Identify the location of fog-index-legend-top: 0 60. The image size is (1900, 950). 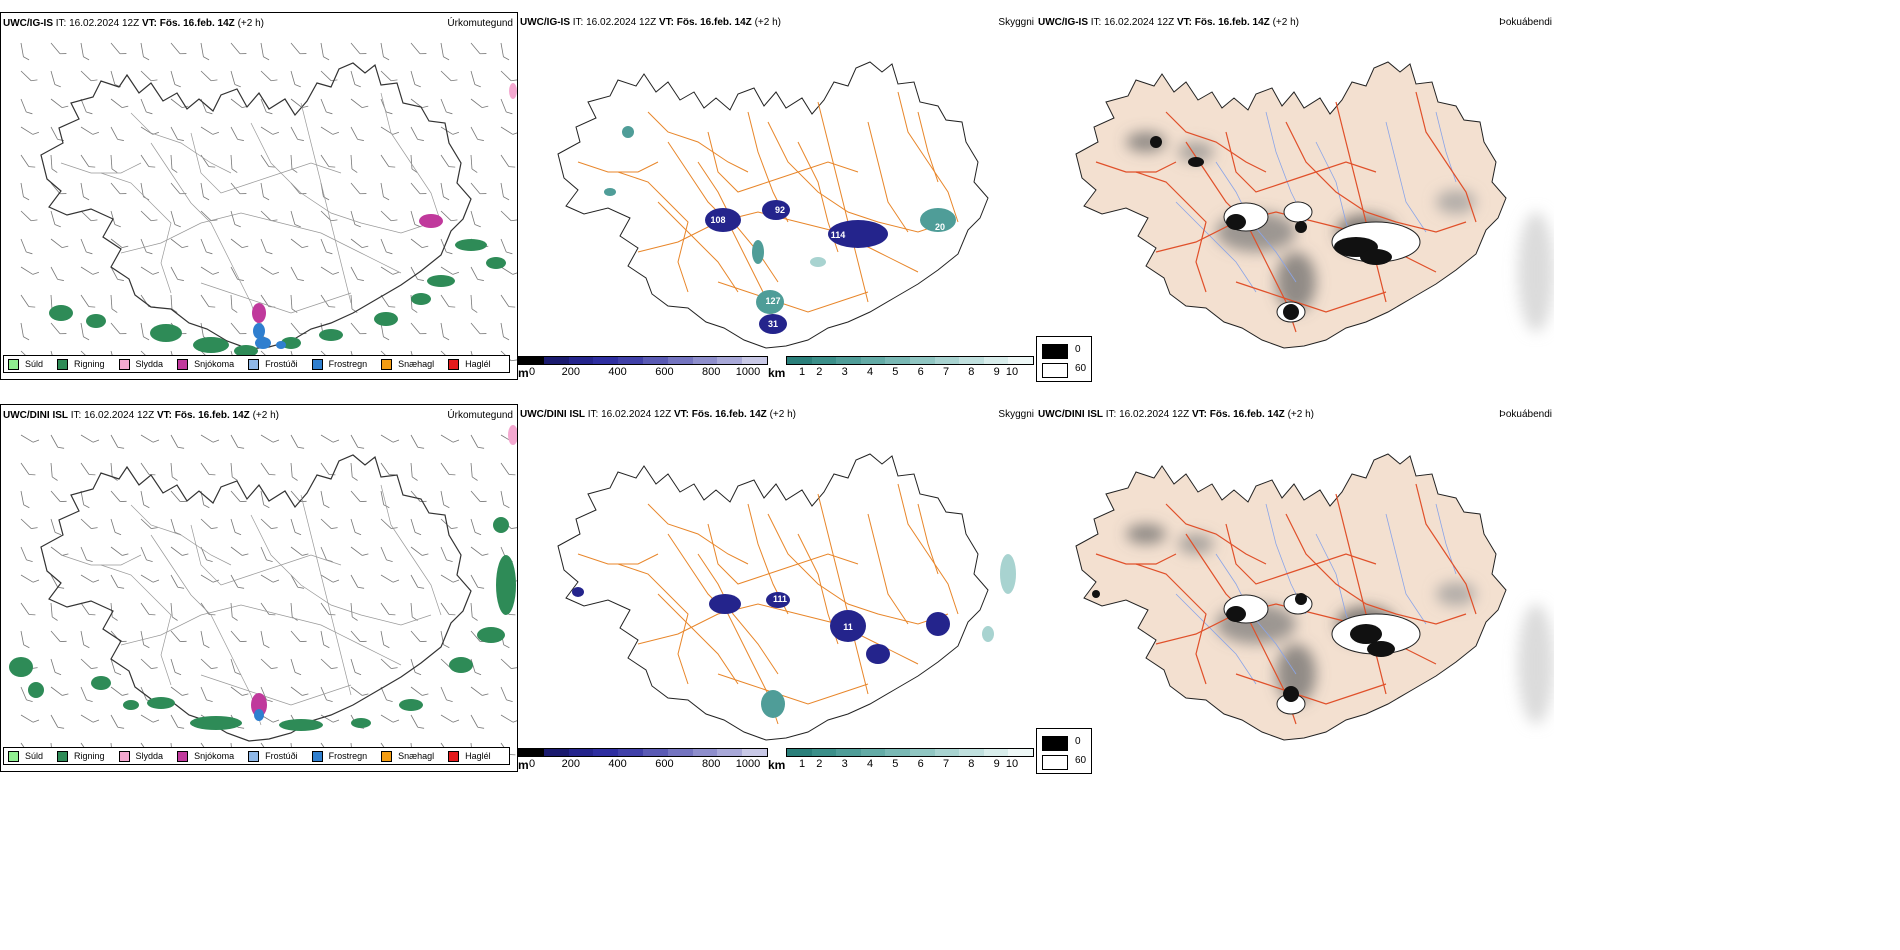
(1064, 359).